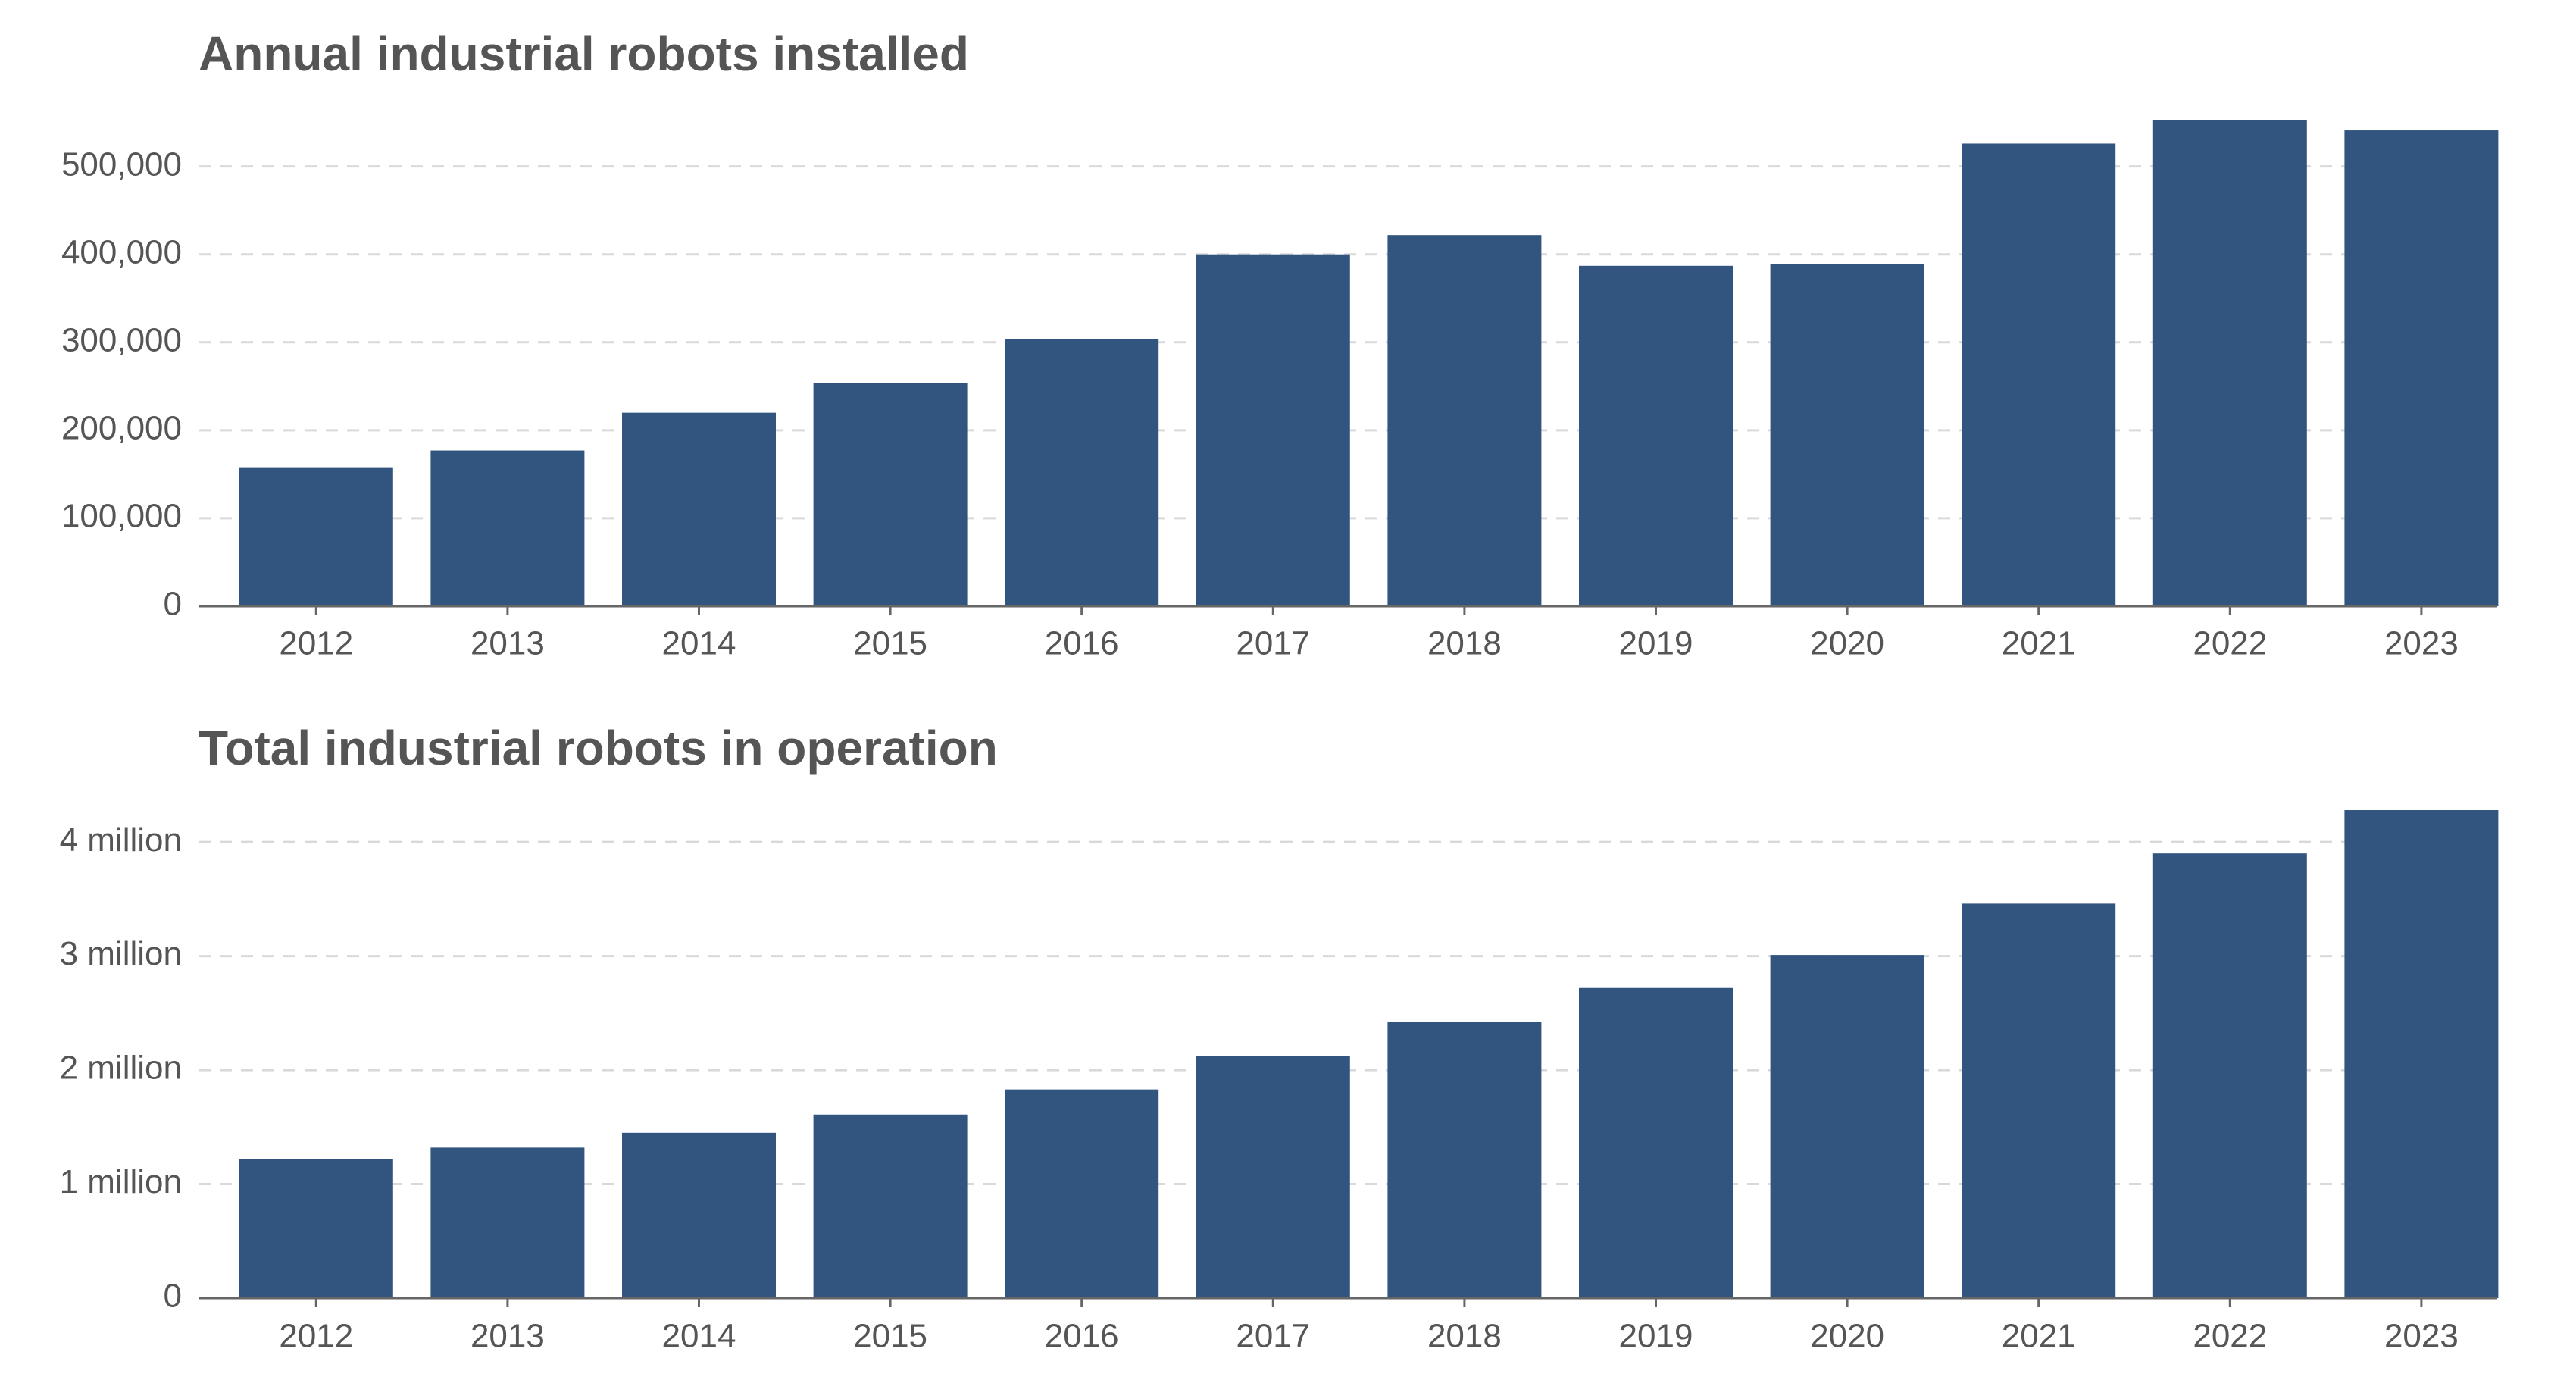 The width and height of the screenshot is (2576, 1383). What do you see at coordinates (122, 252) in the screenshot?
I see `y-tick-label: 400,000` at bounding box center [122, 252].